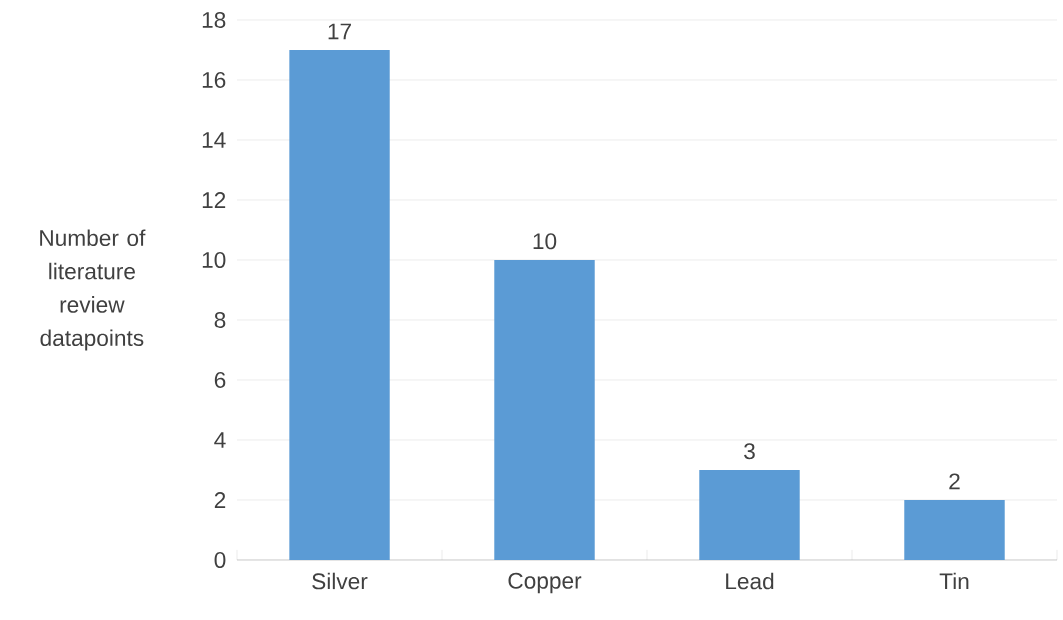 This screenshot has width=1063, height=620. I want to click on x-tick-label: Silver, so click(340, 581).